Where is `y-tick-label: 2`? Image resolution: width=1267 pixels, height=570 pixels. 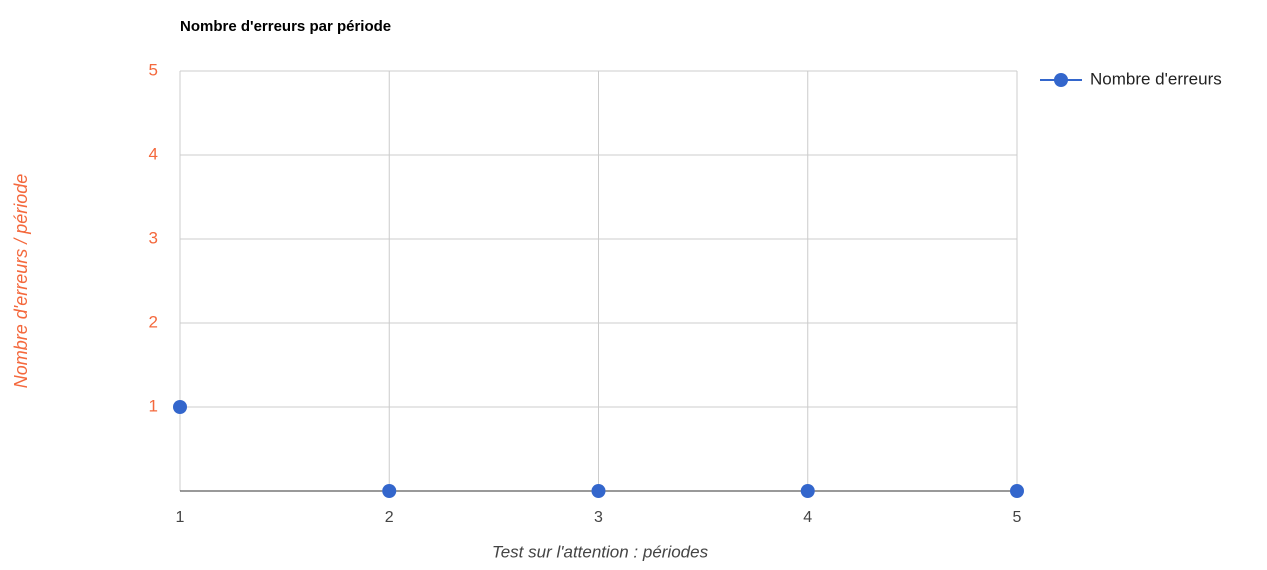
y-tick-label: 2 is located at coordinates (153, 321).